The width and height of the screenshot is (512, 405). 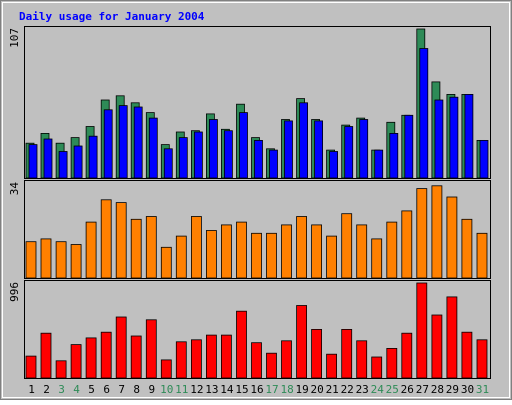 I want to click on x-tick-label: 25, so click(x=392, y=389).